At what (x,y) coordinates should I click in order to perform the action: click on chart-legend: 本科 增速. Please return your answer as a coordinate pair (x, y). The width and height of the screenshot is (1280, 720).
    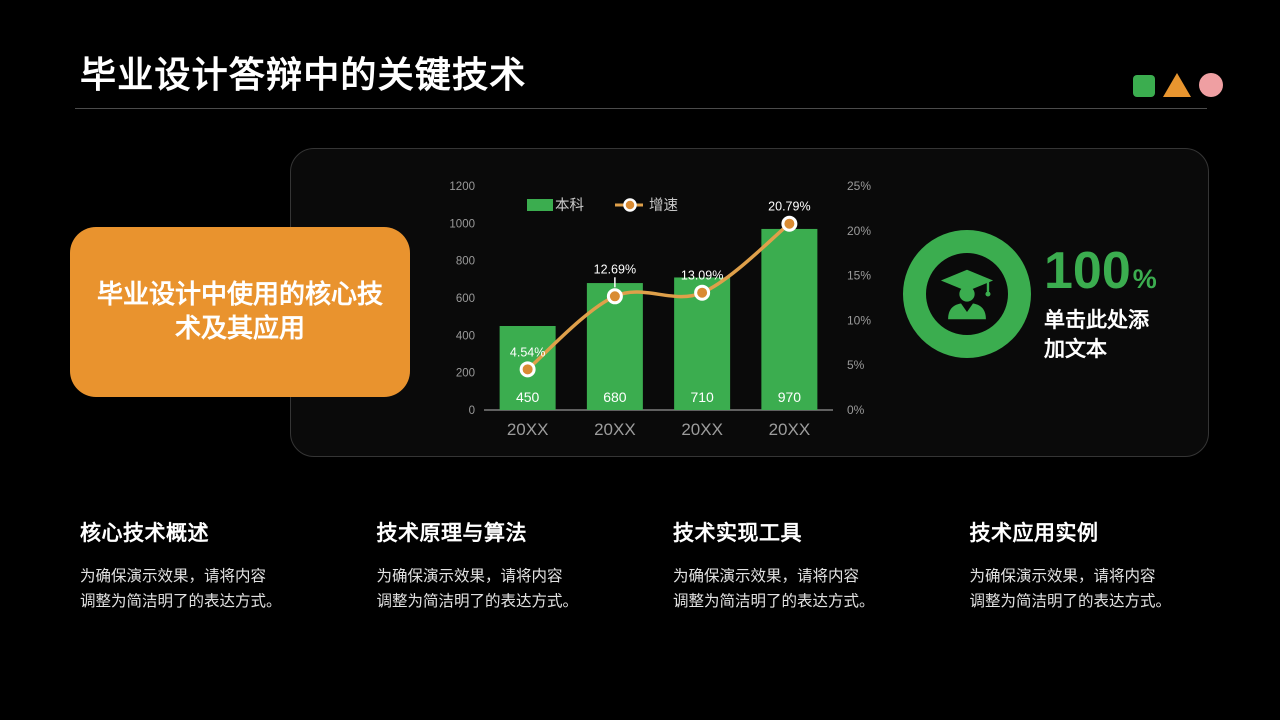
    Looking at the image, I should click on (602, 205).